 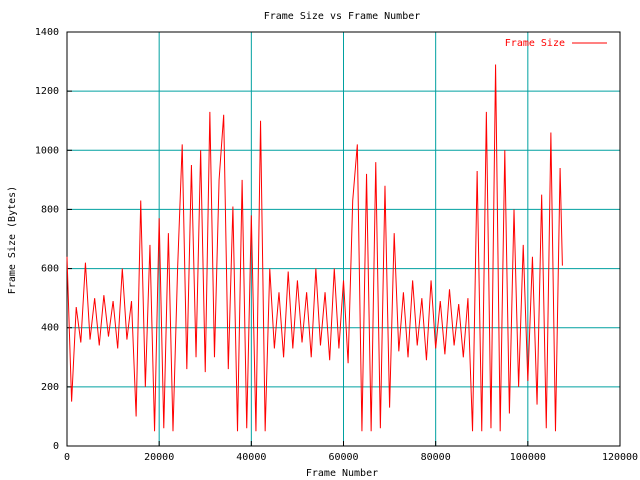 What do you see at coordinates (50, 269) in the screenshot?
I see `y-tick-label: 600` at bounding box center [50, 269].